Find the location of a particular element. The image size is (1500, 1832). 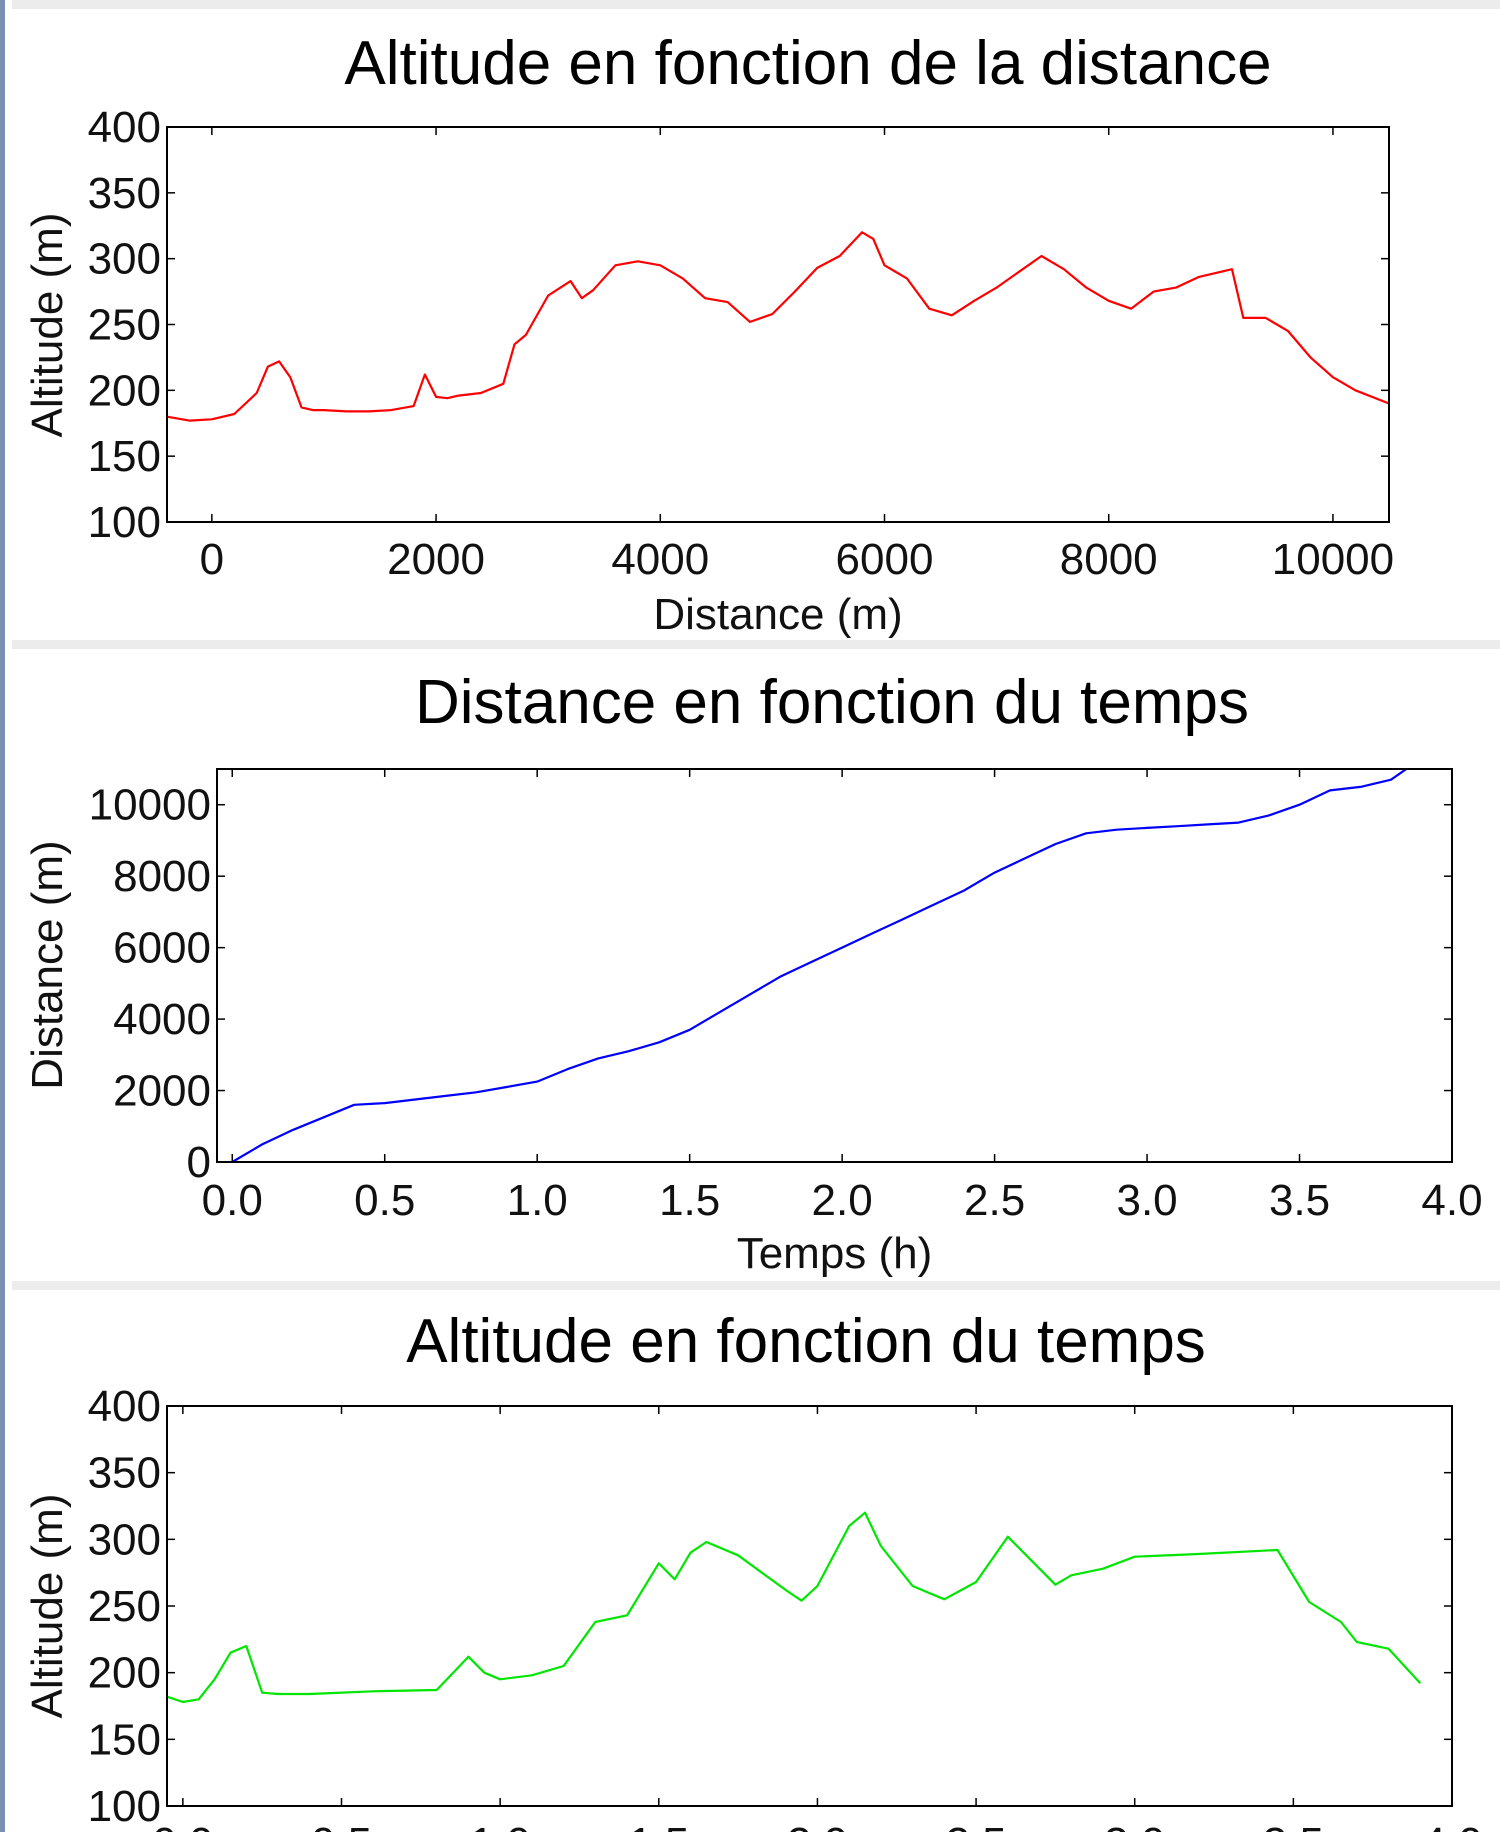

x-axis-label: Temps (h) is located at coordinates (835, 1253).